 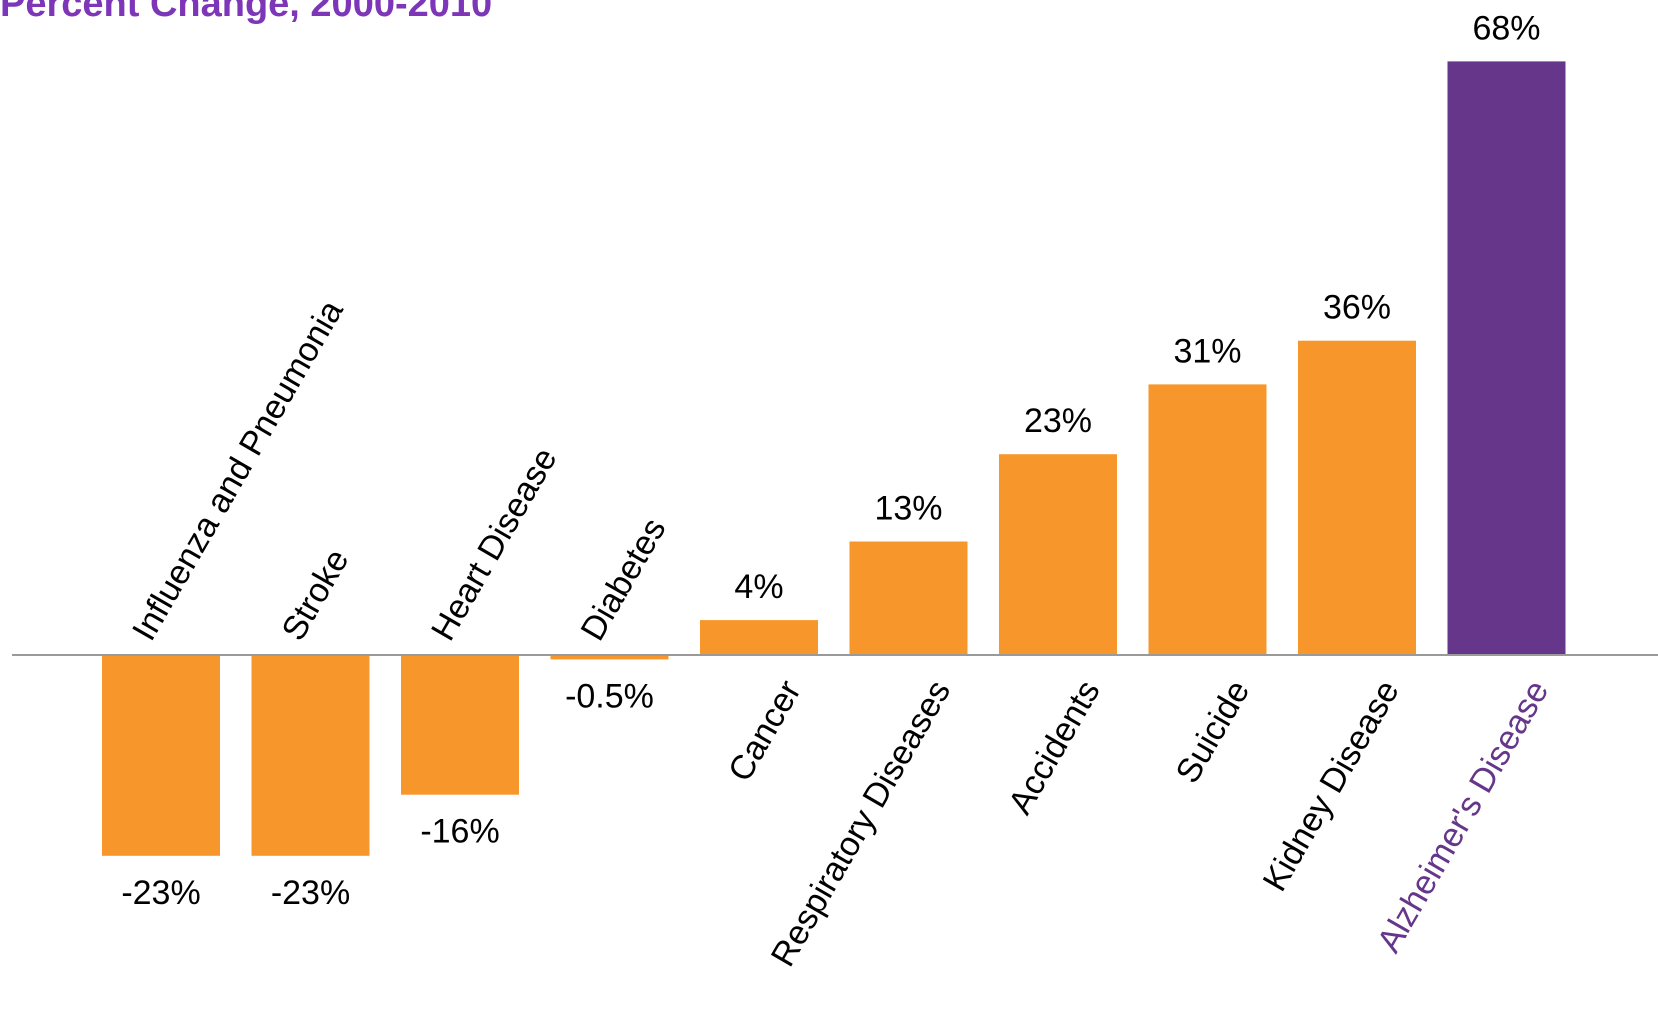 What do you see at coordinates (624, 579) in the screenshot?
I see `category-label-diabetes: Diabetes` at bounding box center [624, 579].